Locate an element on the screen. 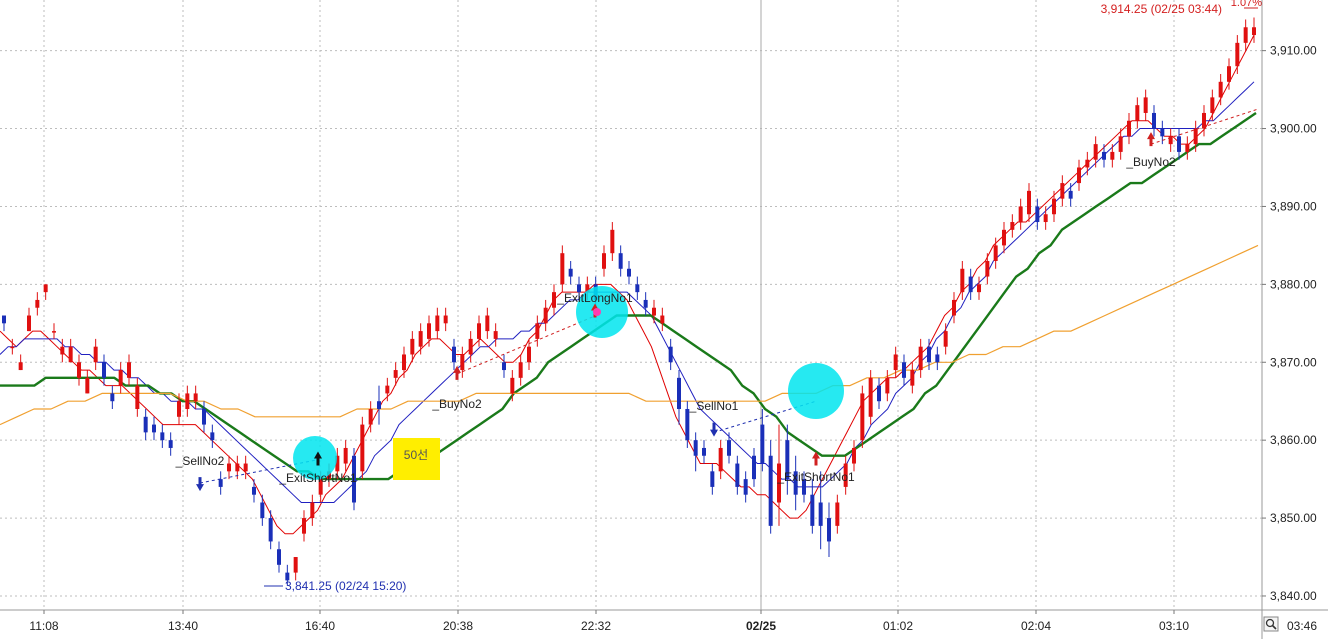 This screenshot has height=644, width=1328. y-tick-label: 3,890.00 is located at coordinates (1293, 206).